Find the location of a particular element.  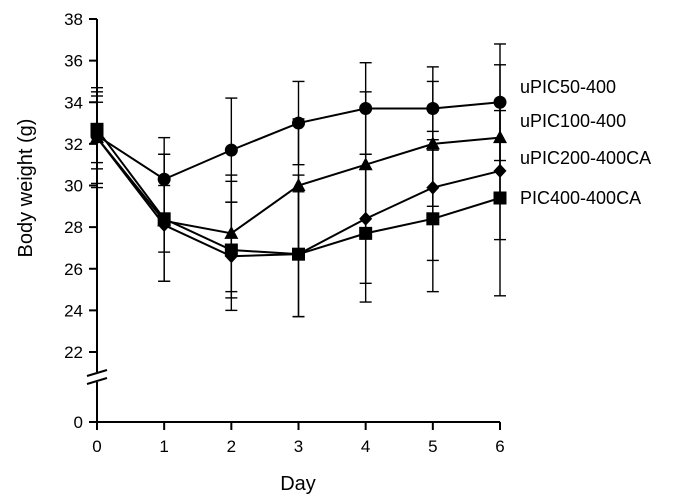

y-tick-label: 0 is located at coordinates (78, 422).